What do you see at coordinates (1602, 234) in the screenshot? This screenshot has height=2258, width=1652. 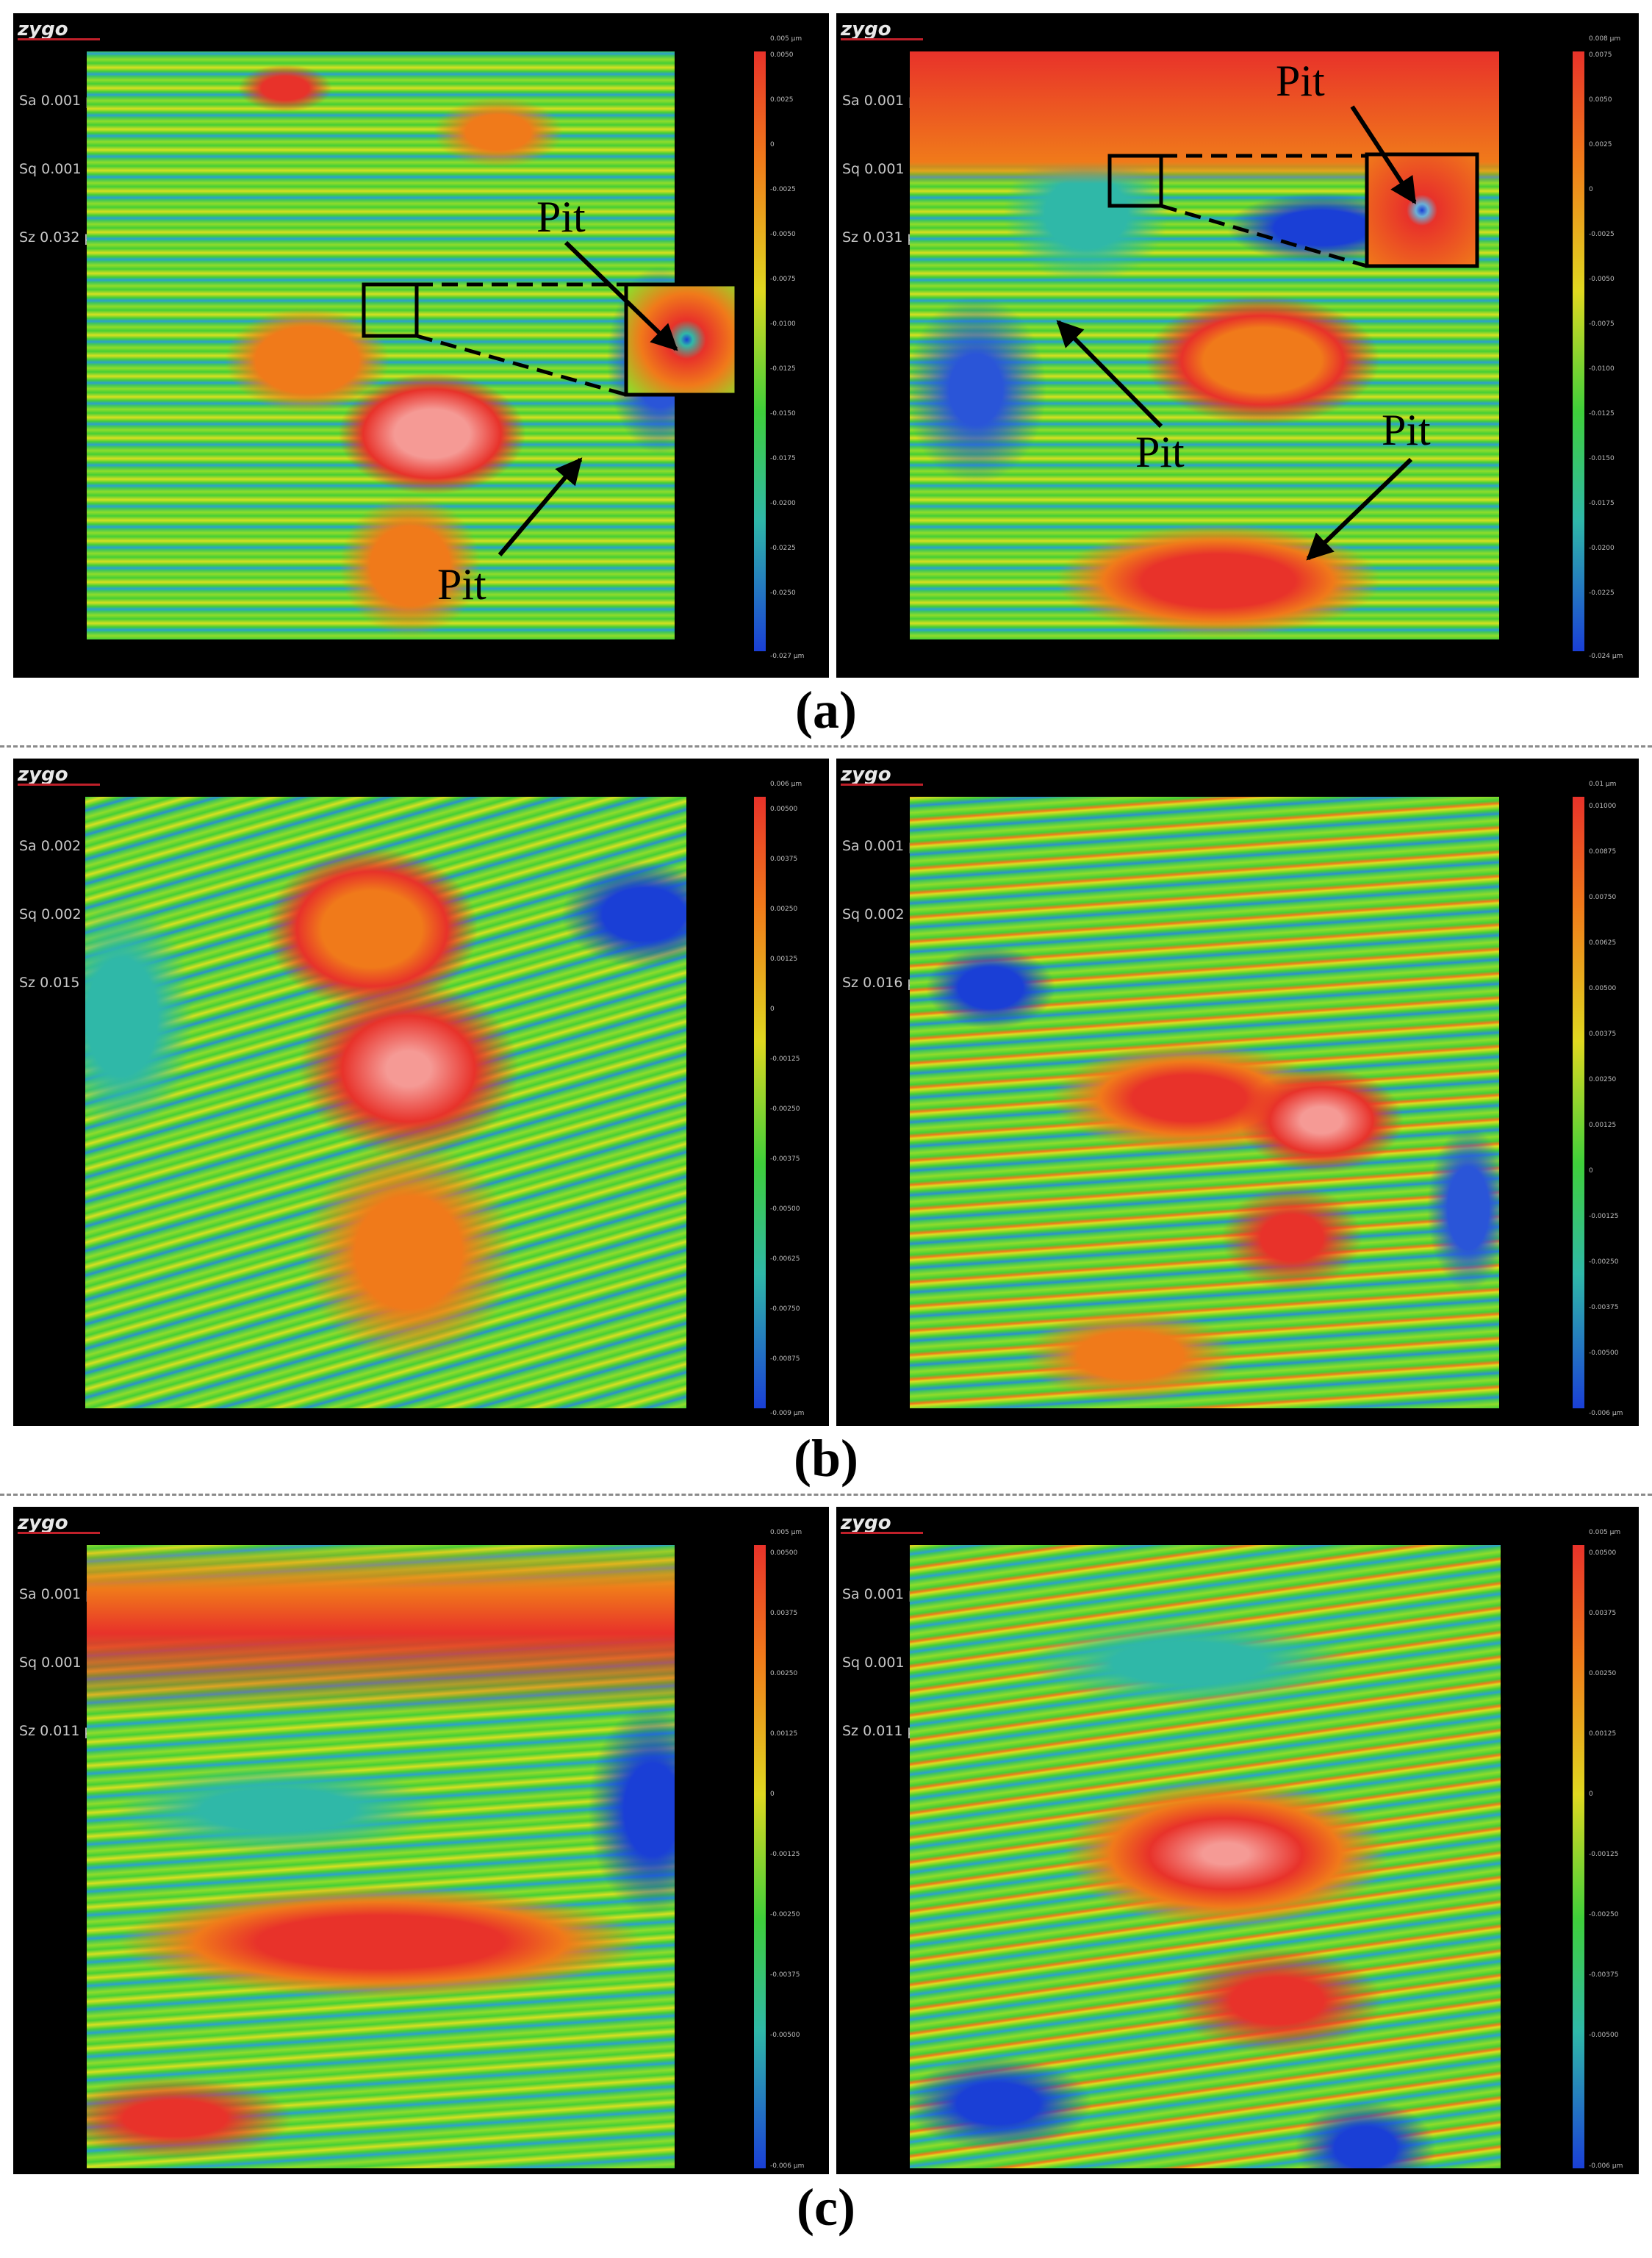 I see `tick: -0.0025` at bounding box center [1602, 234].